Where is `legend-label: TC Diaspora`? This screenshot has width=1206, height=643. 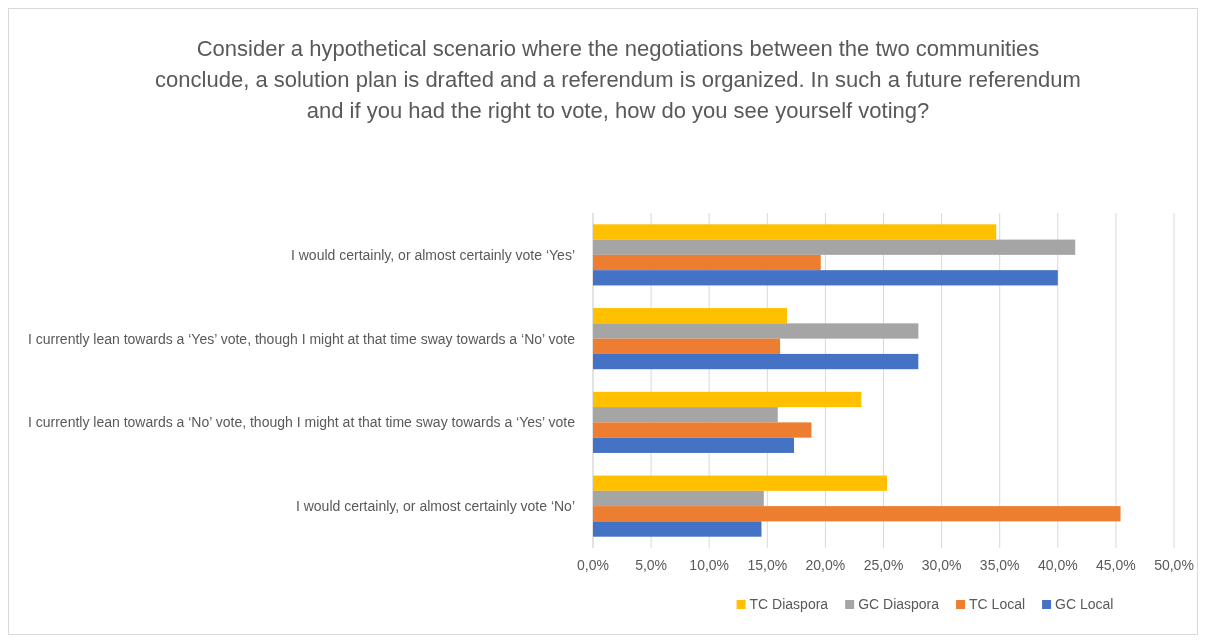 legend-label: TC Diaspora is located at coordinates (789, 604).